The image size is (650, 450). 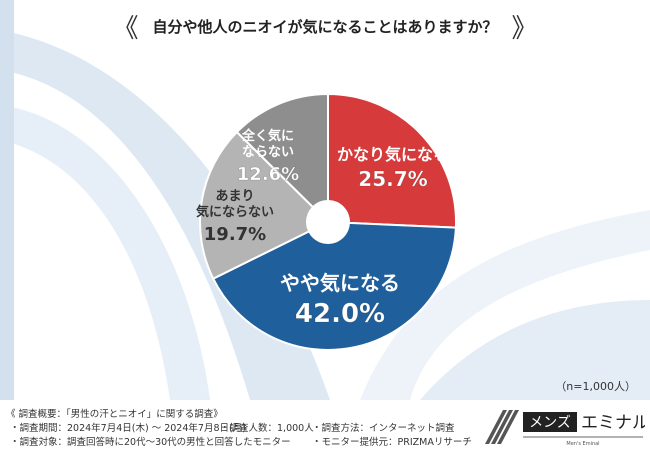 I want to click on survey-count: ・調査人数：1,000人, so click(x=267, y=428).